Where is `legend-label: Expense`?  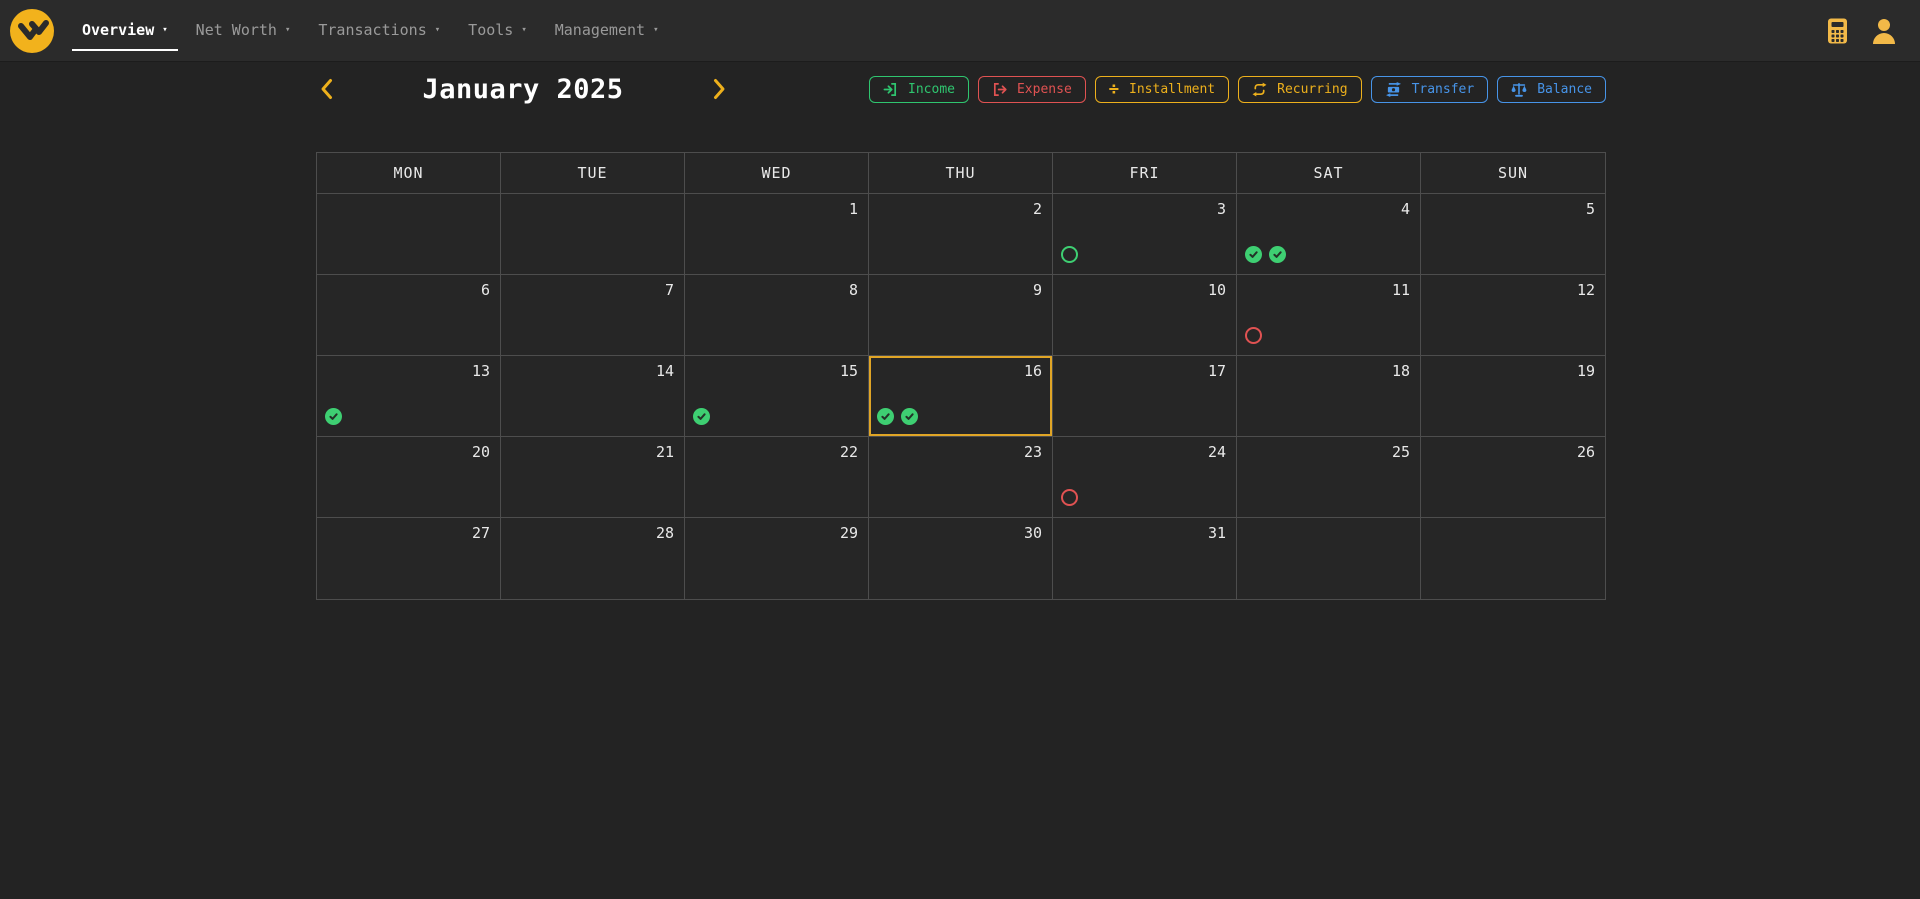 legend-label: Expense is located at coordinates (1044, 89).